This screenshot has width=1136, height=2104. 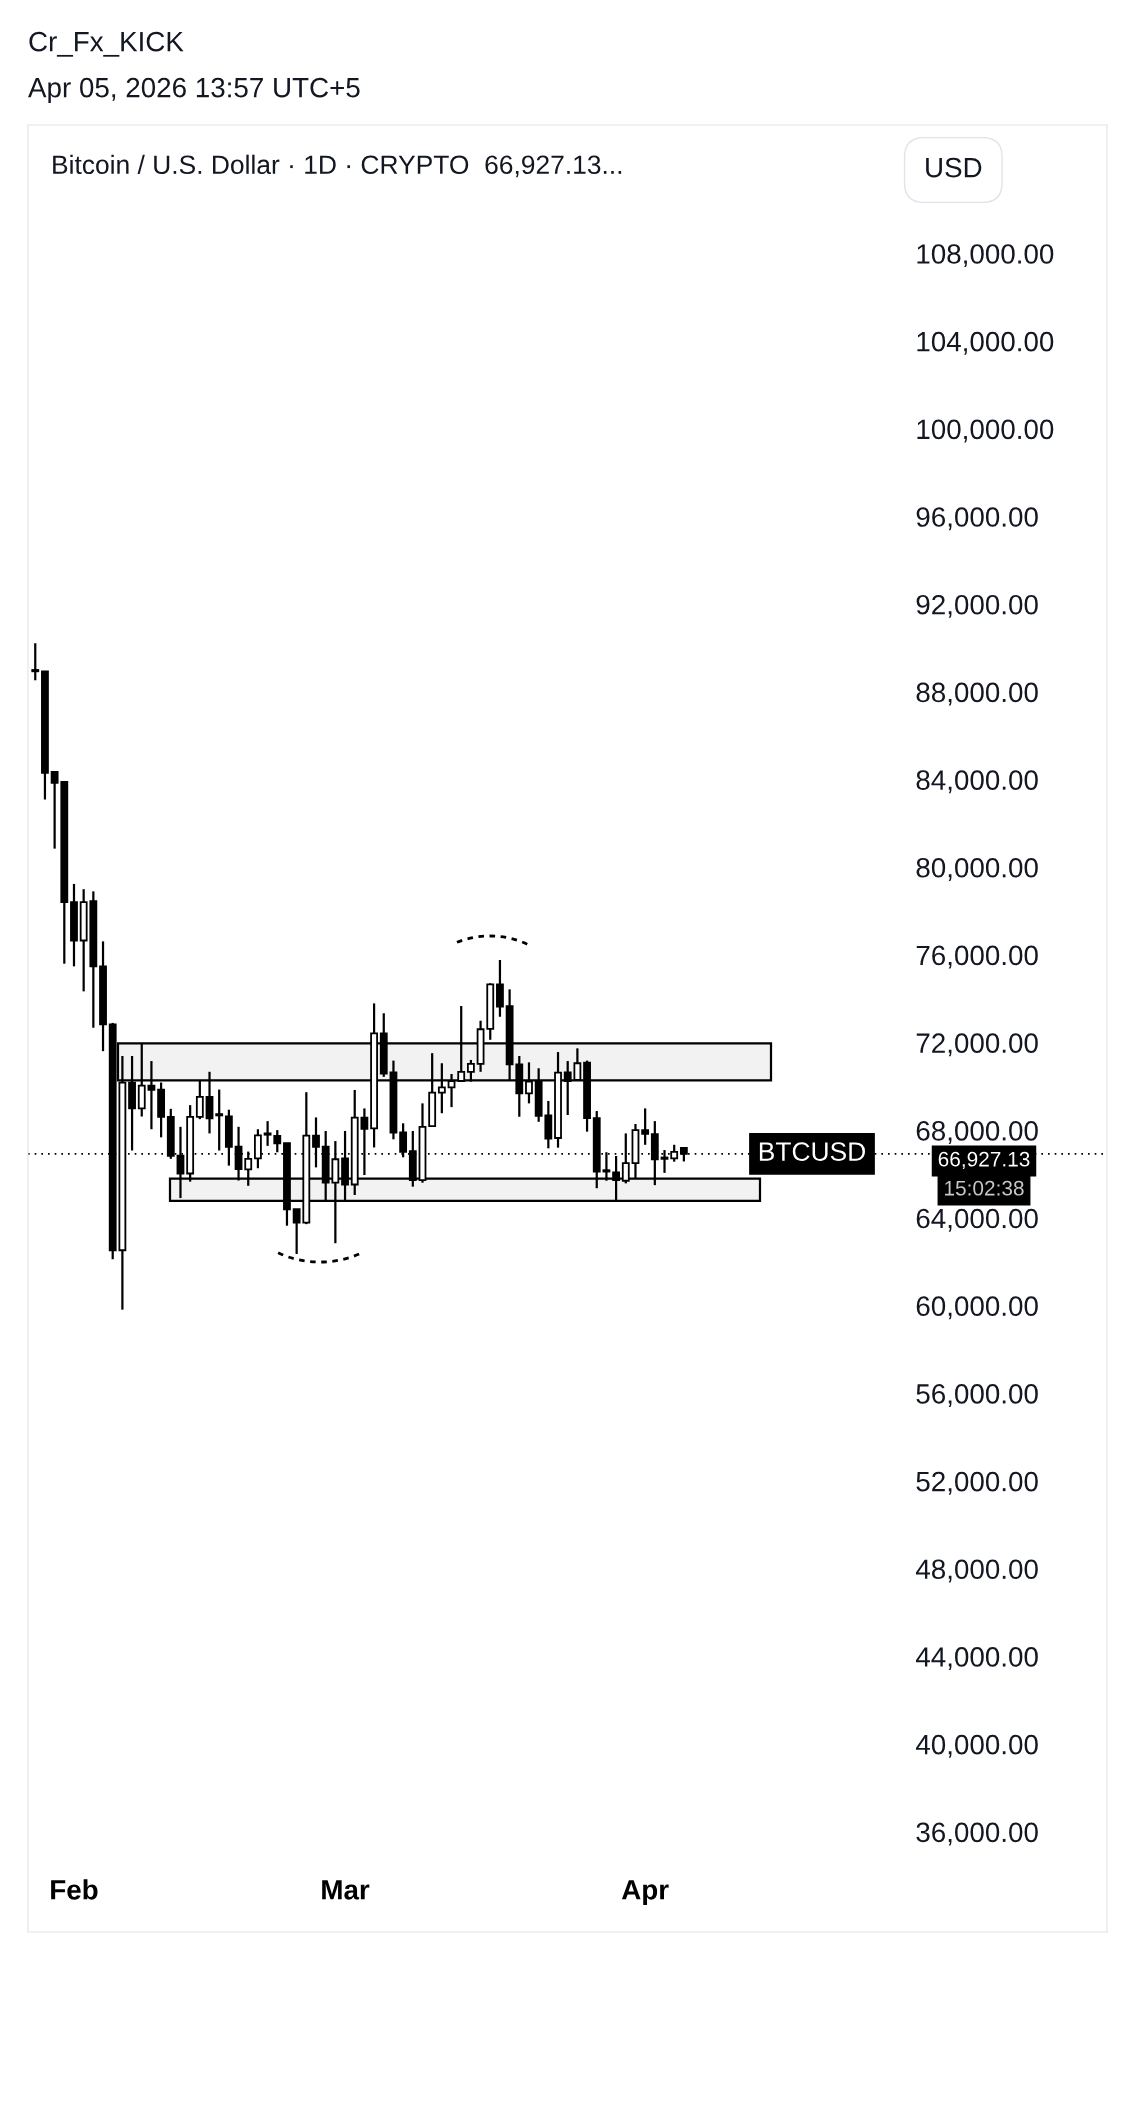 I want to click on y-tick-label: 60,000.00, so click(x=977, y=1308).